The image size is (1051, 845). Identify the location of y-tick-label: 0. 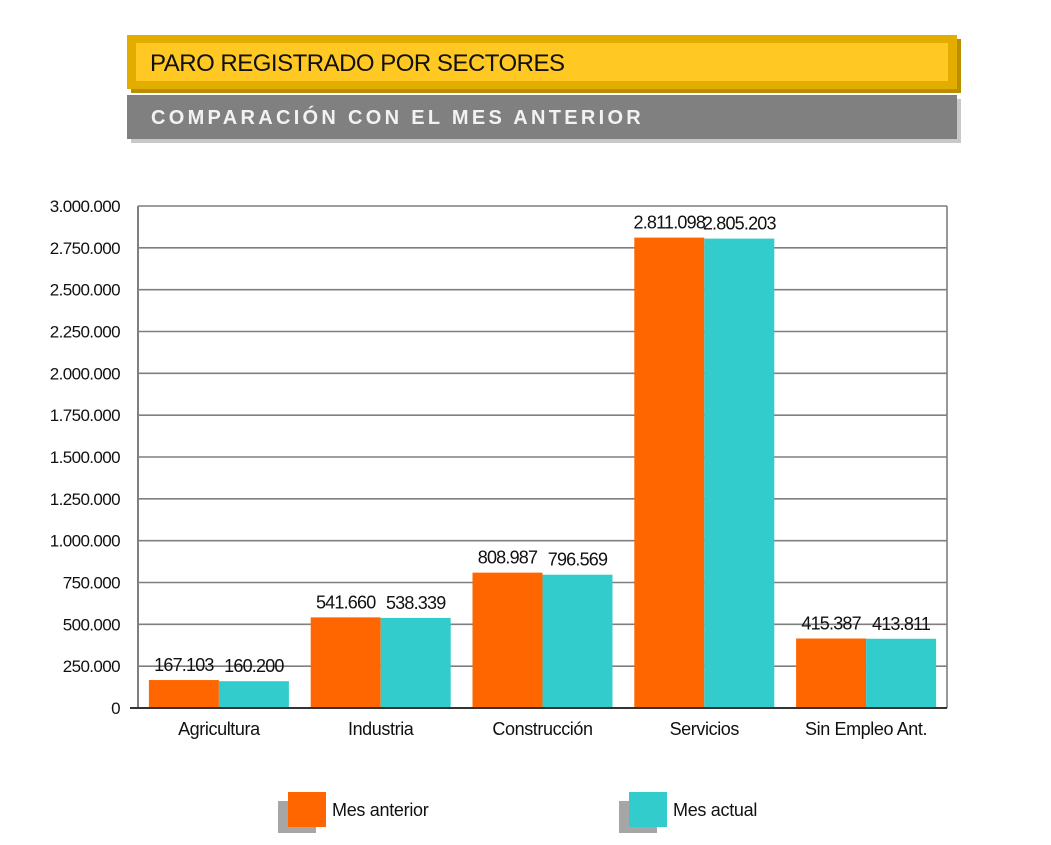
(115, 708).